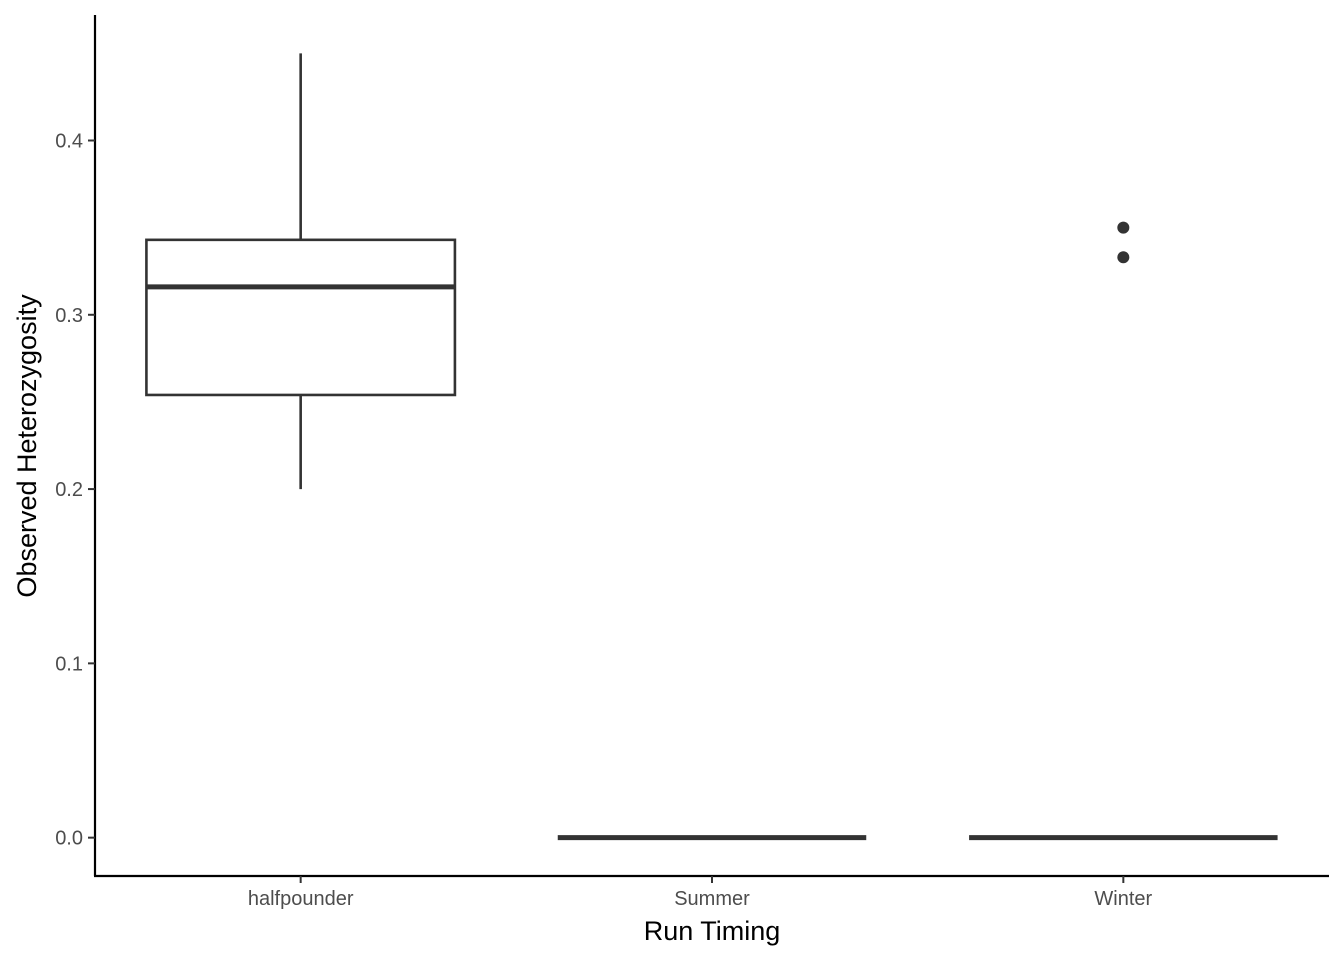  I want to click on x-tick-label: halfpounder, so click(301, 899).